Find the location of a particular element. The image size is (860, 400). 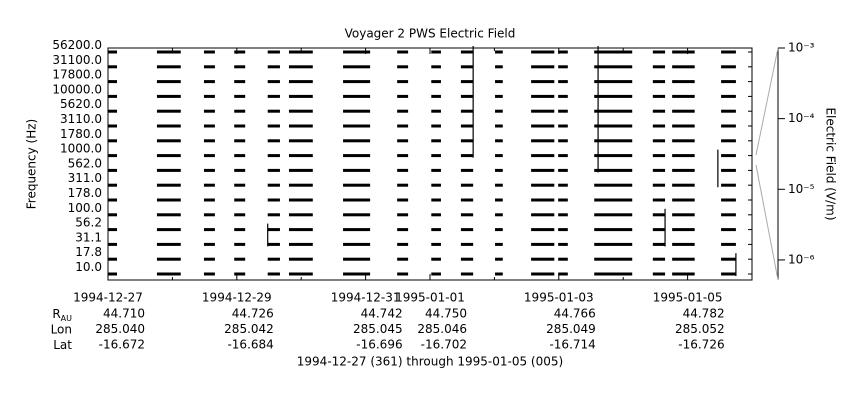

ephemeris-value: -16.684 is located at coordinates (250, 345).